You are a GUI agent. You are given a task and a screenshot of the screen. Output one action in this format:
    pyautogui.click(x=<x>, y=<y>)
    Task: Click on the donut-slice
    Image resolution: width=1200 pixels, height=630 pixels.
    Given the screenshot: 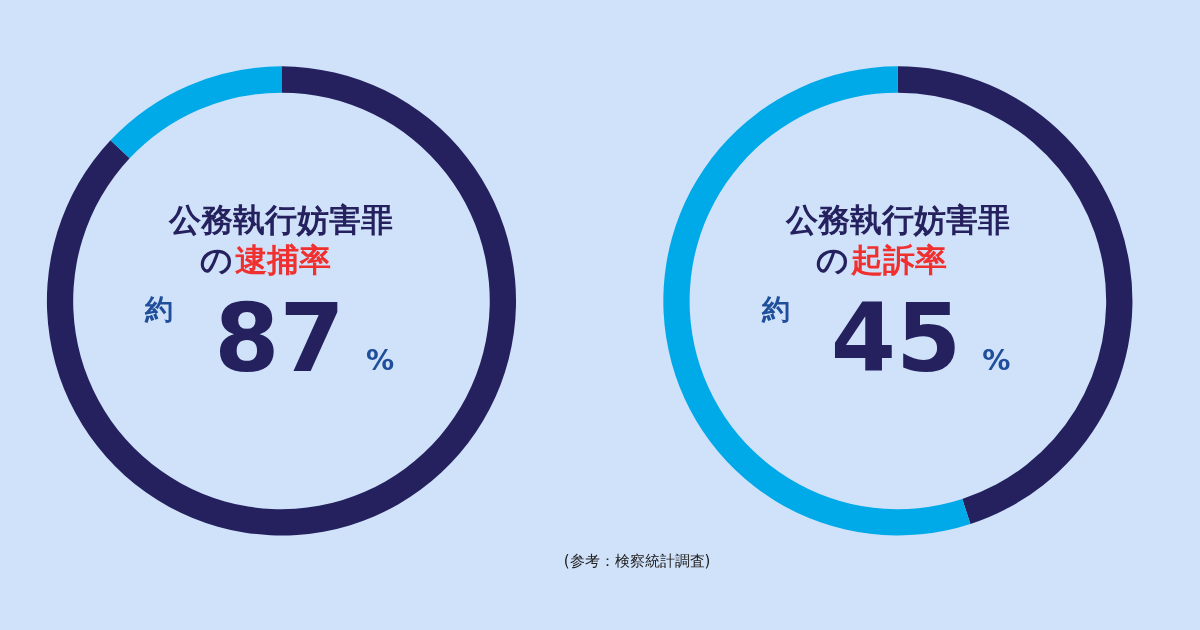 What is the action you would take?
    pyautogui.click(x=196, y=112)
    